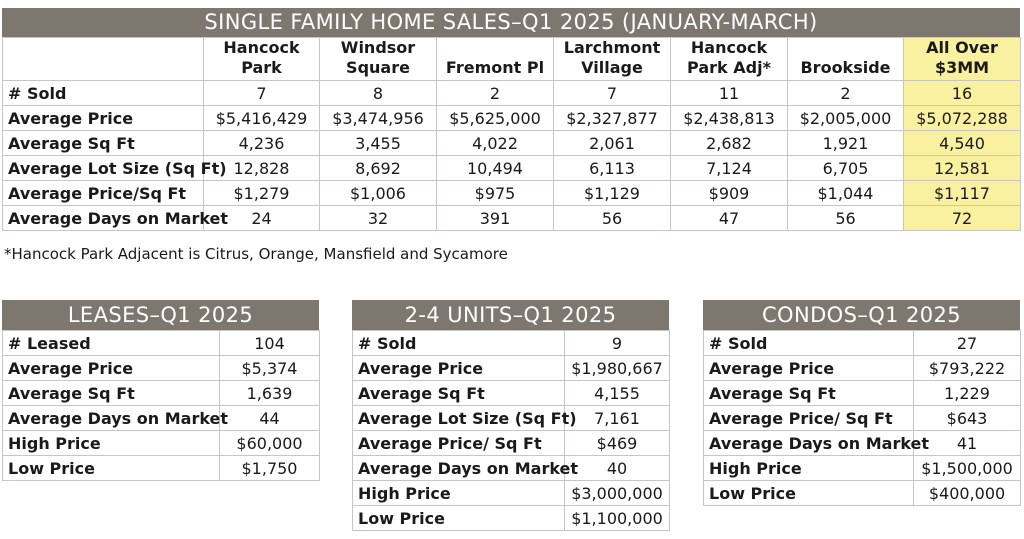 The height and width of the screenshot is (539, 1024). I want to click on units-title: 2-4 UNITS–Q1 2025, so click(510, 315).